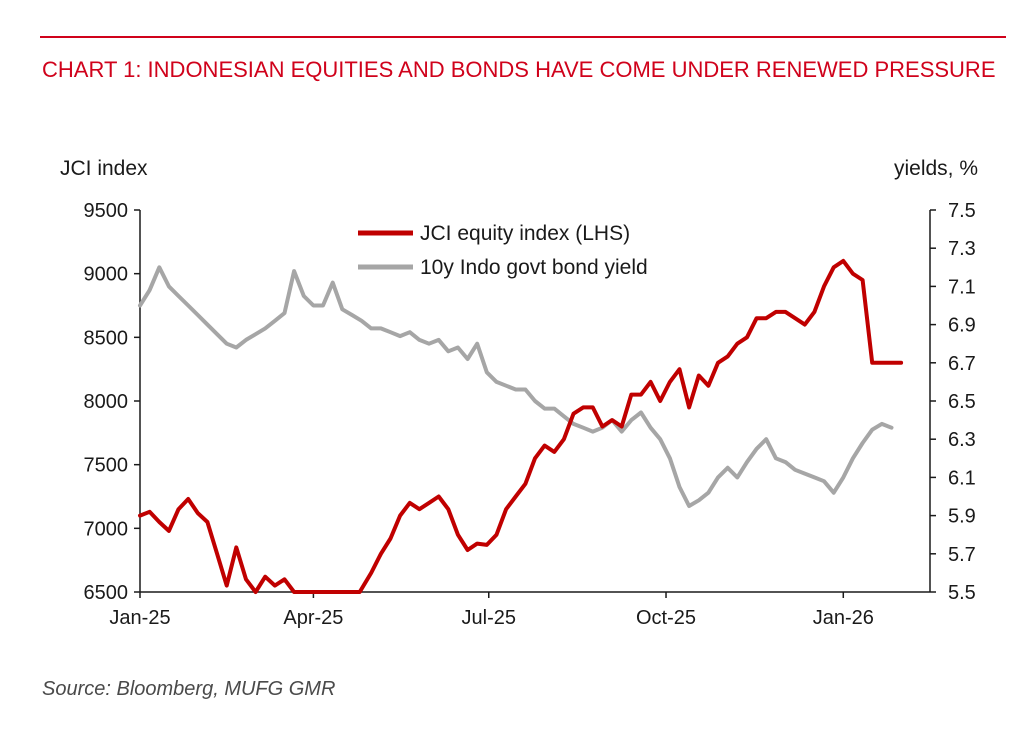 Image resolution: width=1022 pixels, height=729 pixels. Describe the element at coordinates (106, 593) in the screenshot. I see `left-tick-label: 6500` at that location.